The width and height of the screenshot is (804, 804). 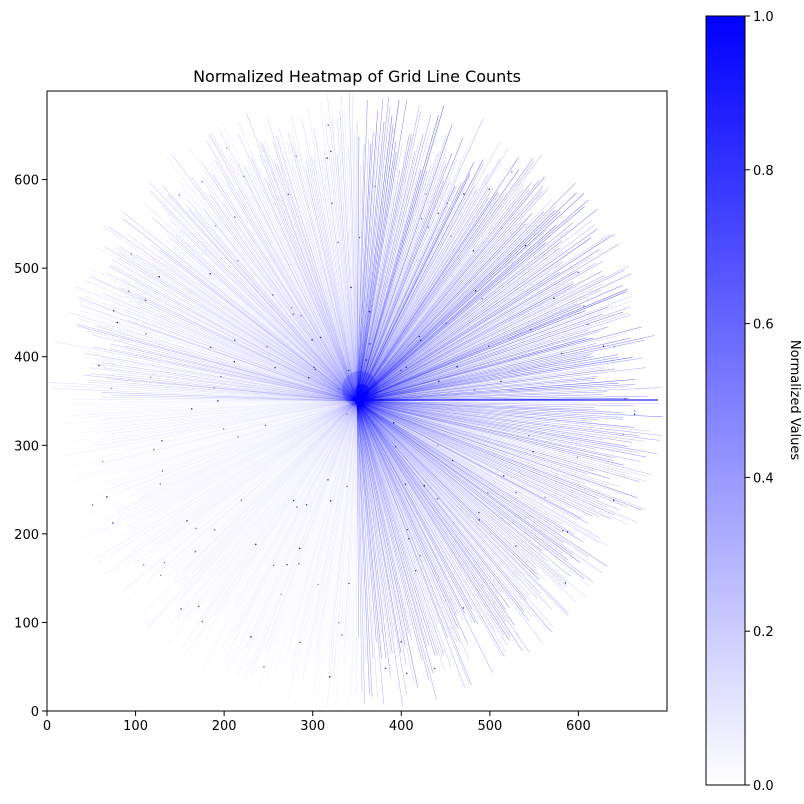 What do you see at coordinates (30, 447) in the screenshot?
I see `y-axis: 0 100 200 300 400 500 600` at bounding box center [30, 447].